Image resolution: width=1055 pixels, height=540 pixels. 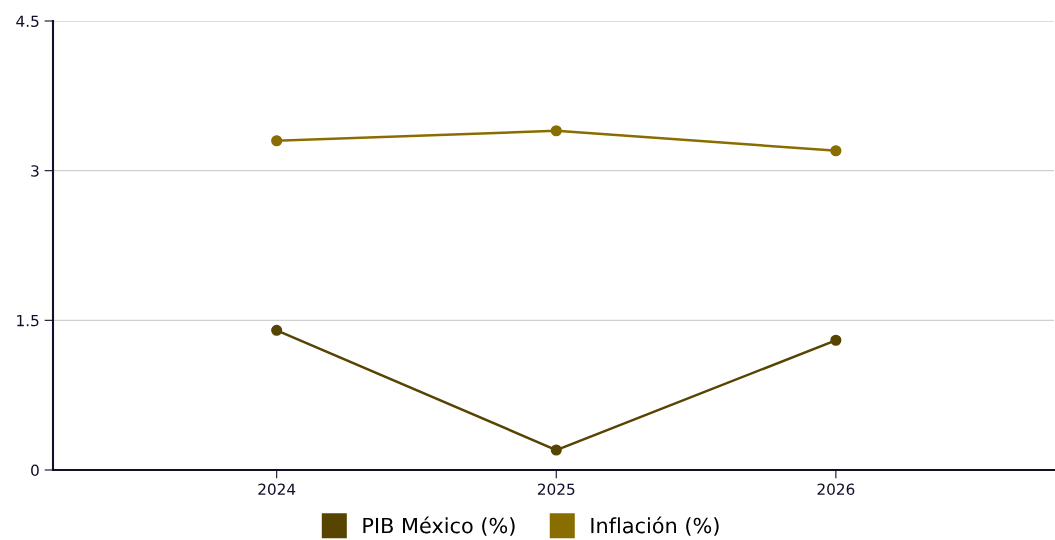 I want to click on y-tick-label: 4.5, so click(x=27, y=21).